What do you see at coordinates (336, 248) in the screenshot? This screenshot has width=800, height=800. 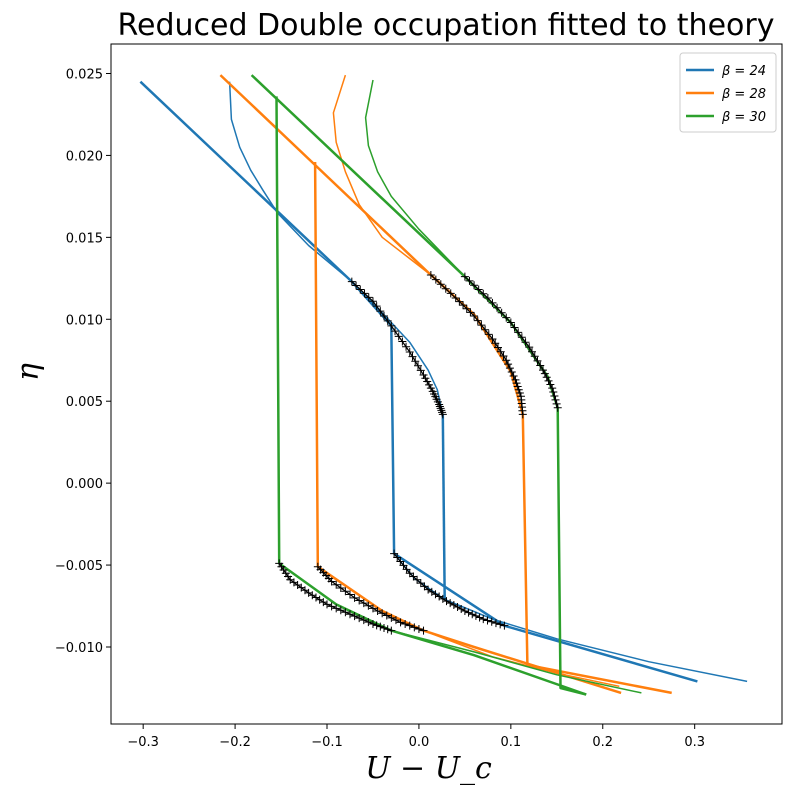 I see `series-0-thin-line` at bounding box center [336, 248].